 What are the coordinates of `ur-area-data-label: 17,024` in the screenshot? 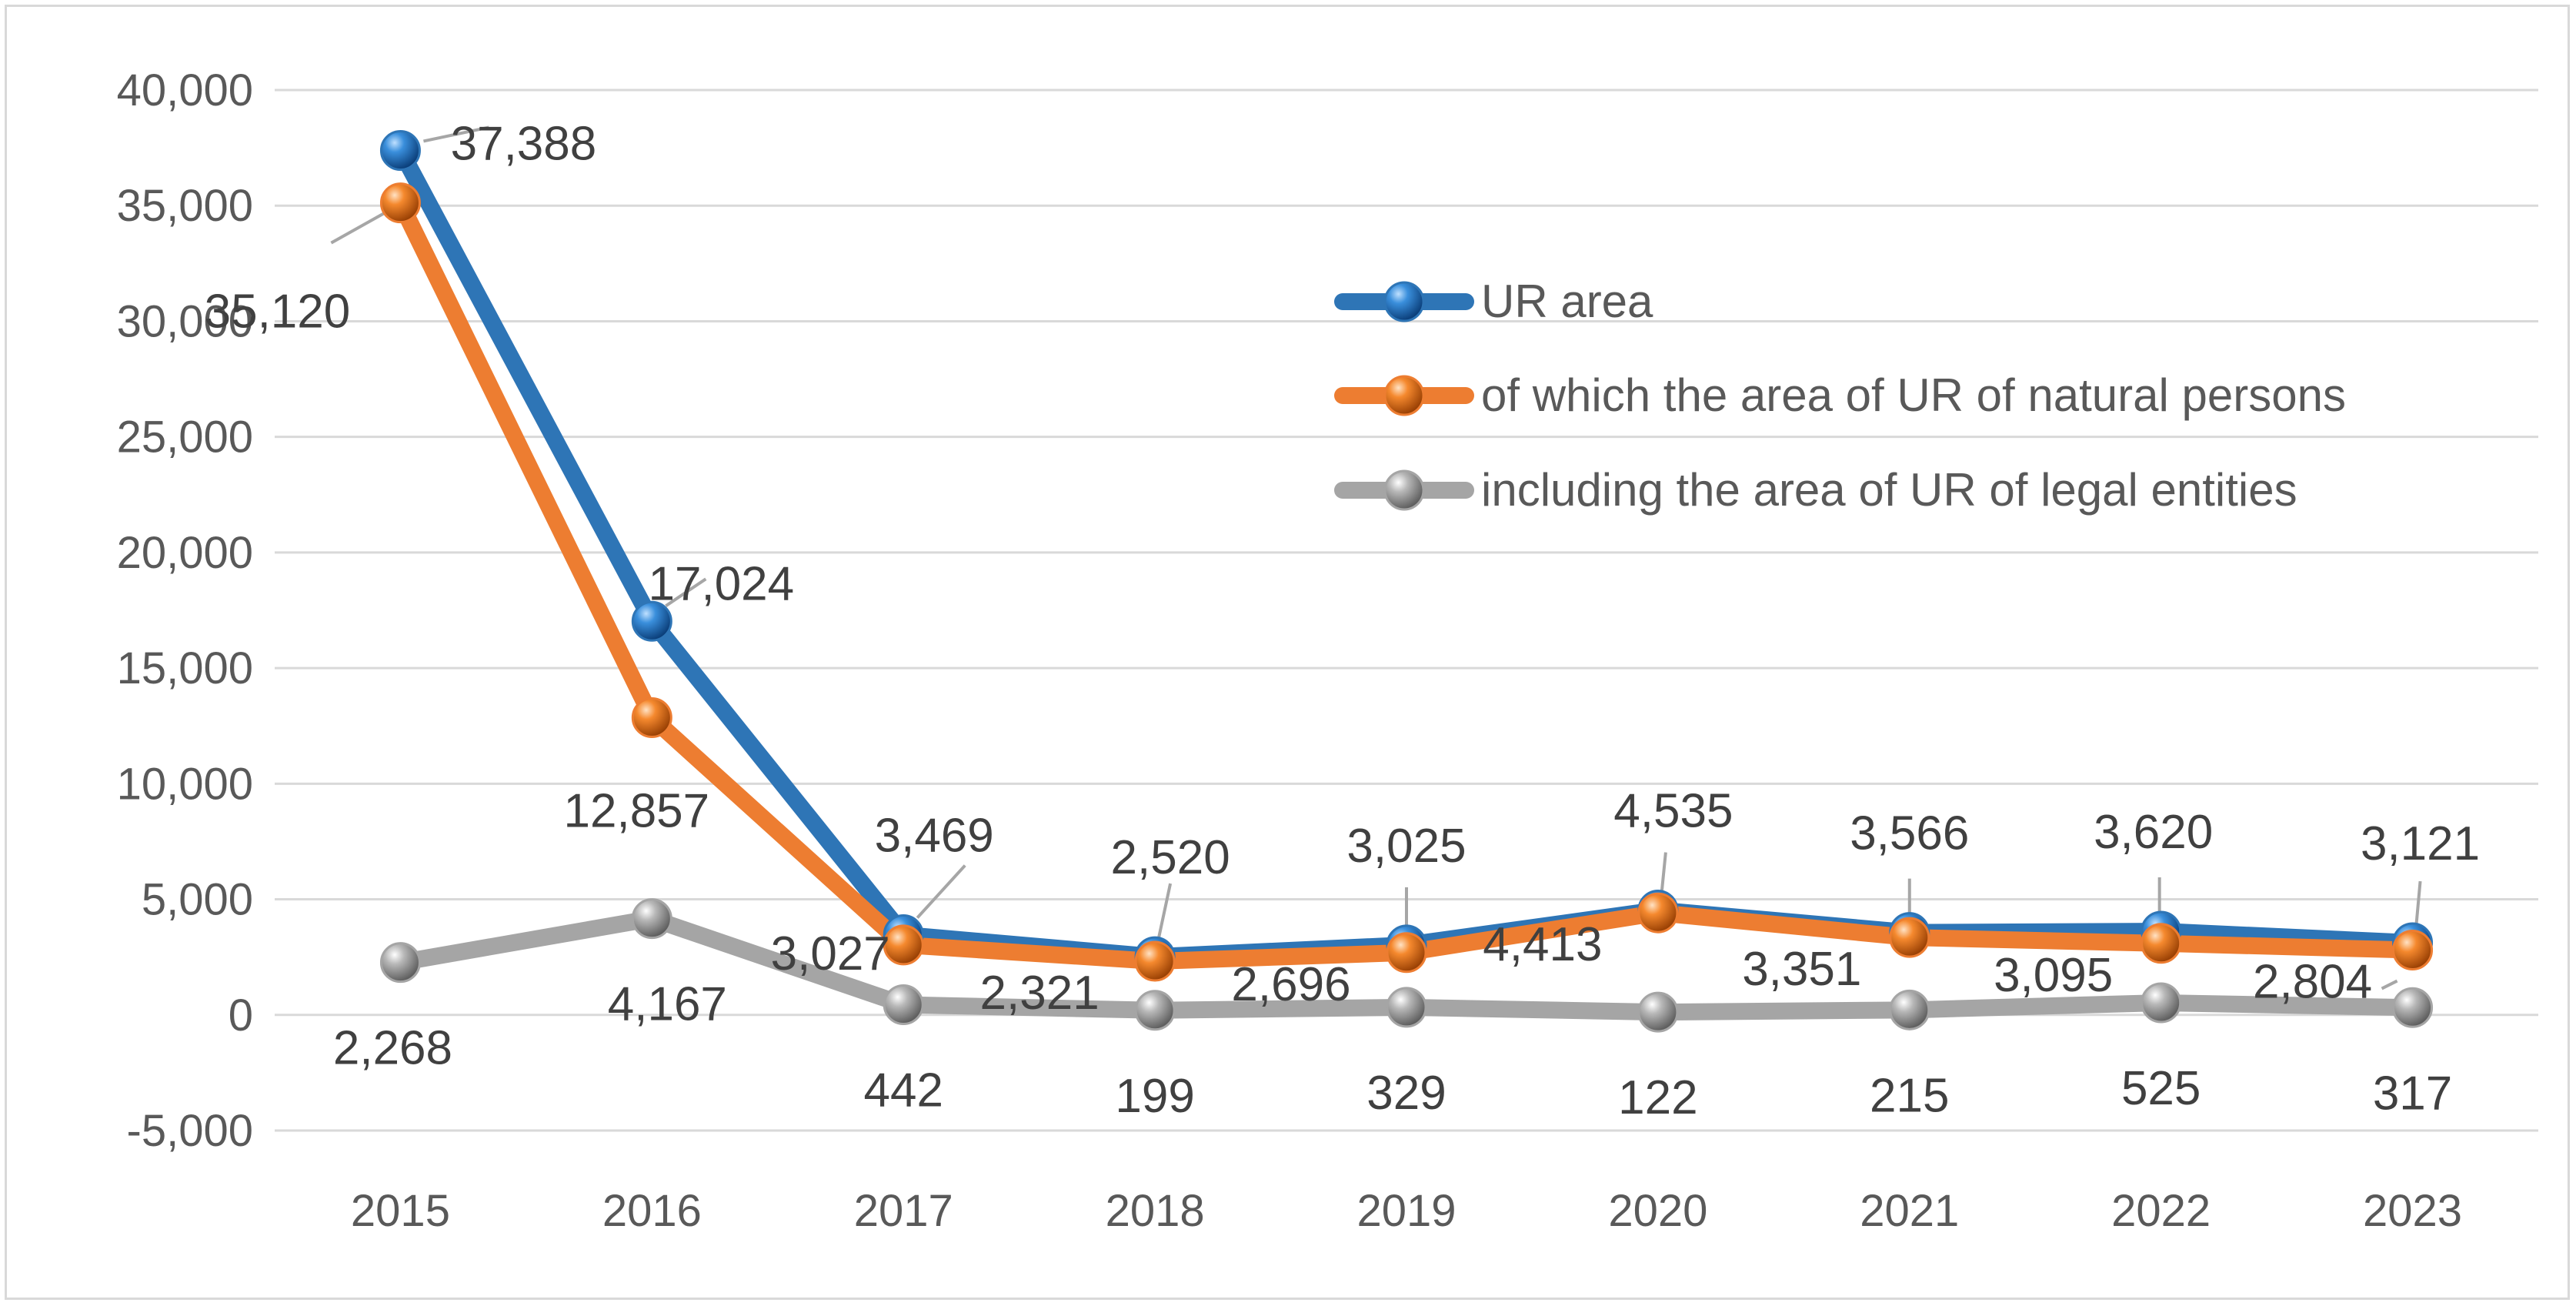 It's located at (722, 583).